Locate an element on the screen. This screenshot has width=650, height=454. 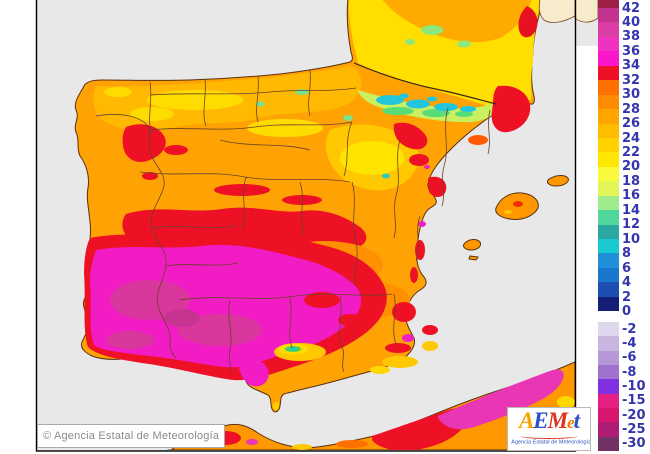
logo-letter: t is located at coordinates (576, 420).